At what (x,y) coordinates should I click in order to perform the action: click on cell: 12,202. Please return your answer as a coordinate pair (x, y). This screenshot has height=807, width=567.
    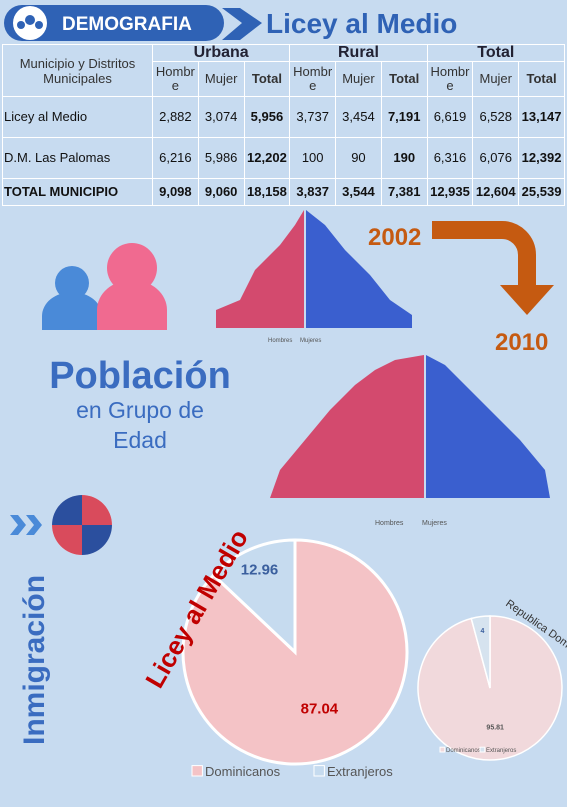
    Looking at the image, I should click on (267, 158).